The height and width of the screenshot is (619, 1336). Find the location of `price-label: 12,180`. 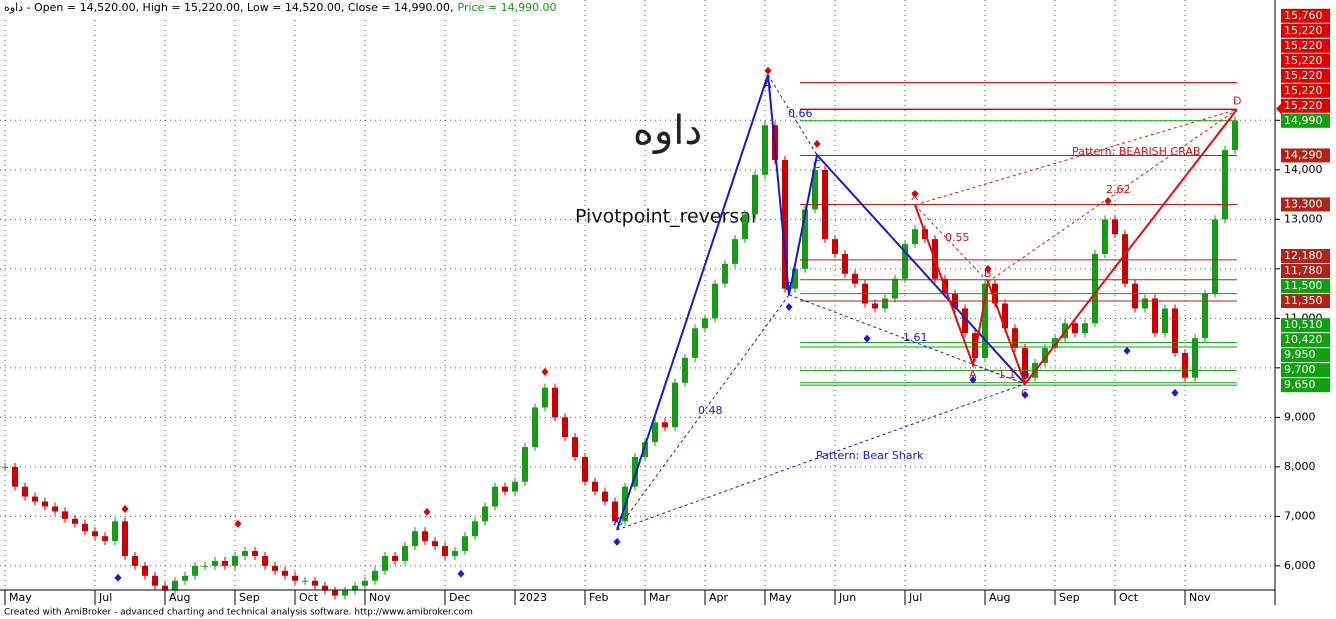

price-label: 12,180 is located at coordinates (1303, 255).